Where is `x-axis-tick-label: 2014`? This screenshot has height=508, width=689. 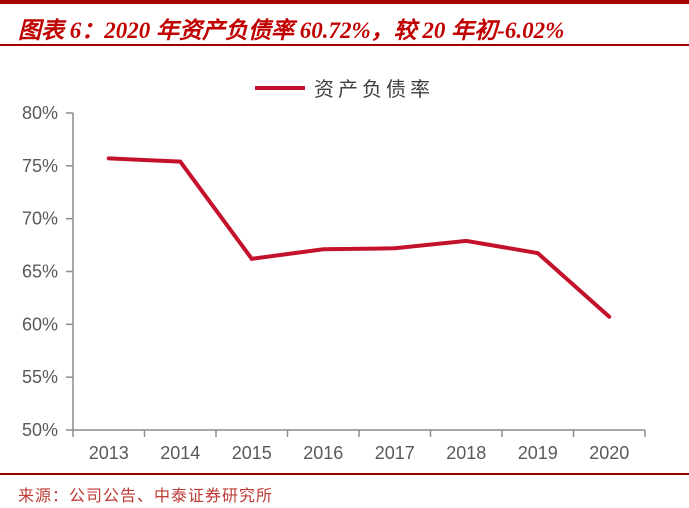 x-axis-tick-label: 2014 is located at coordinates (180, 453).